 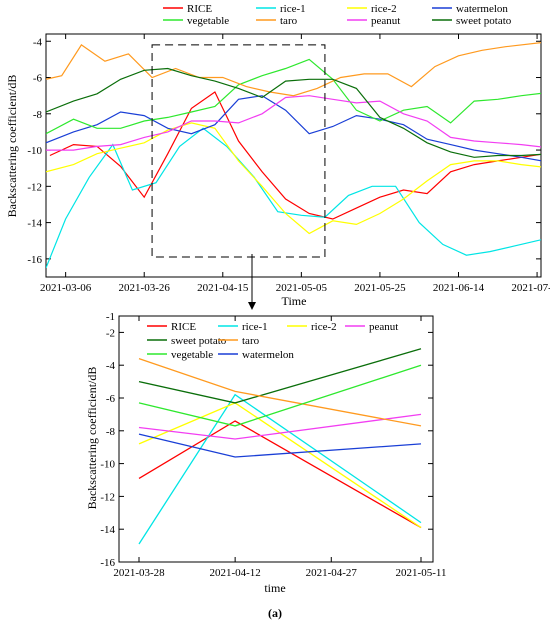 What do you see at coordinates (38, 115) in the screenshot?
I see `top-y-tick-label: -8` at bounding box center [38, 115].